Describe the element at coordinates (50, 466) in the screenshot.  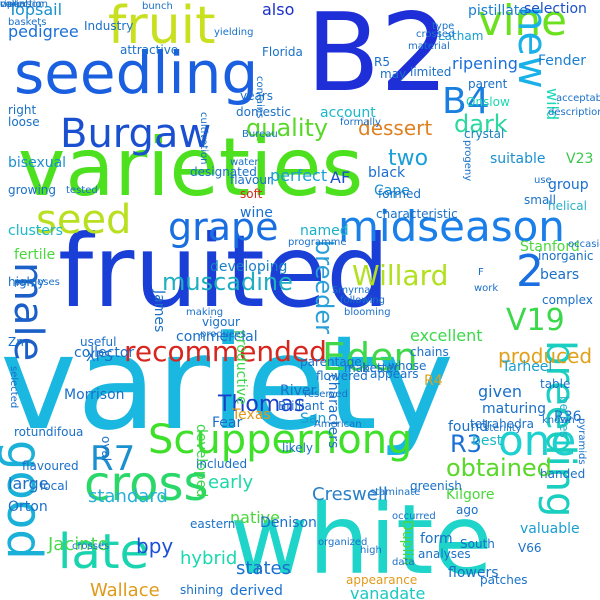
I see `cloud-word: flavoured` at that location.